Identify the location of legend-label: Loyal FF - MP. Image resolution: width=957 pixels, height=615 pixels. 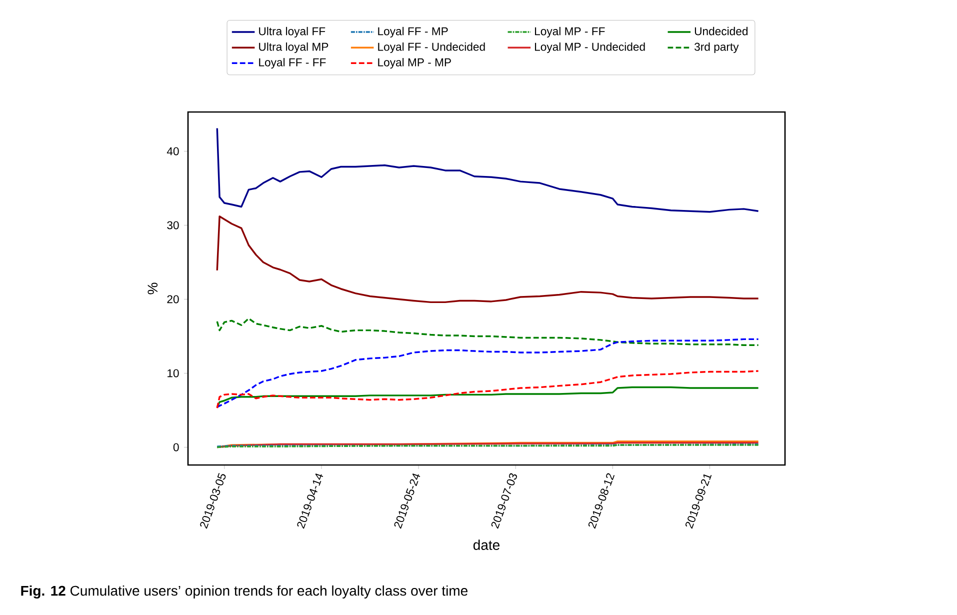
(413, 32).